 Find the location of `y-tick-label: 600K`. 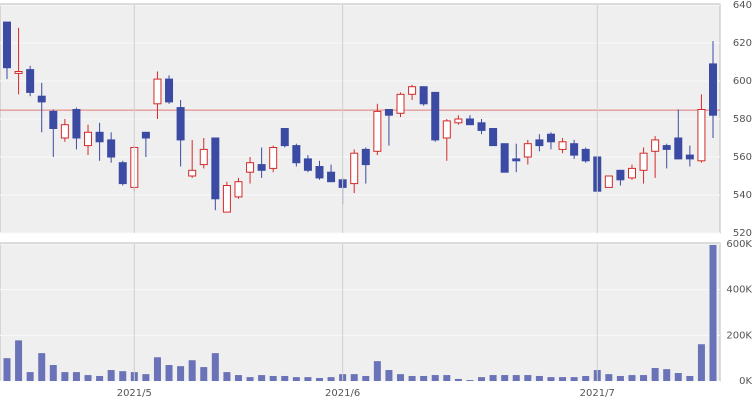

y-tick-label: 600K is located at coordinates (739, 244).